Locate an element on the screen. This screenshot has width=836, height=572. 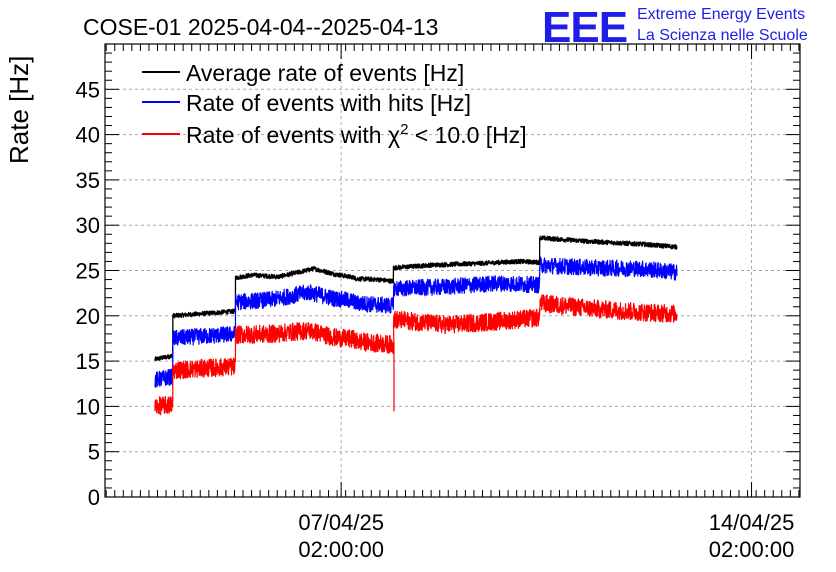
y-tick-label: 40 is located at coordinates (88, 135).